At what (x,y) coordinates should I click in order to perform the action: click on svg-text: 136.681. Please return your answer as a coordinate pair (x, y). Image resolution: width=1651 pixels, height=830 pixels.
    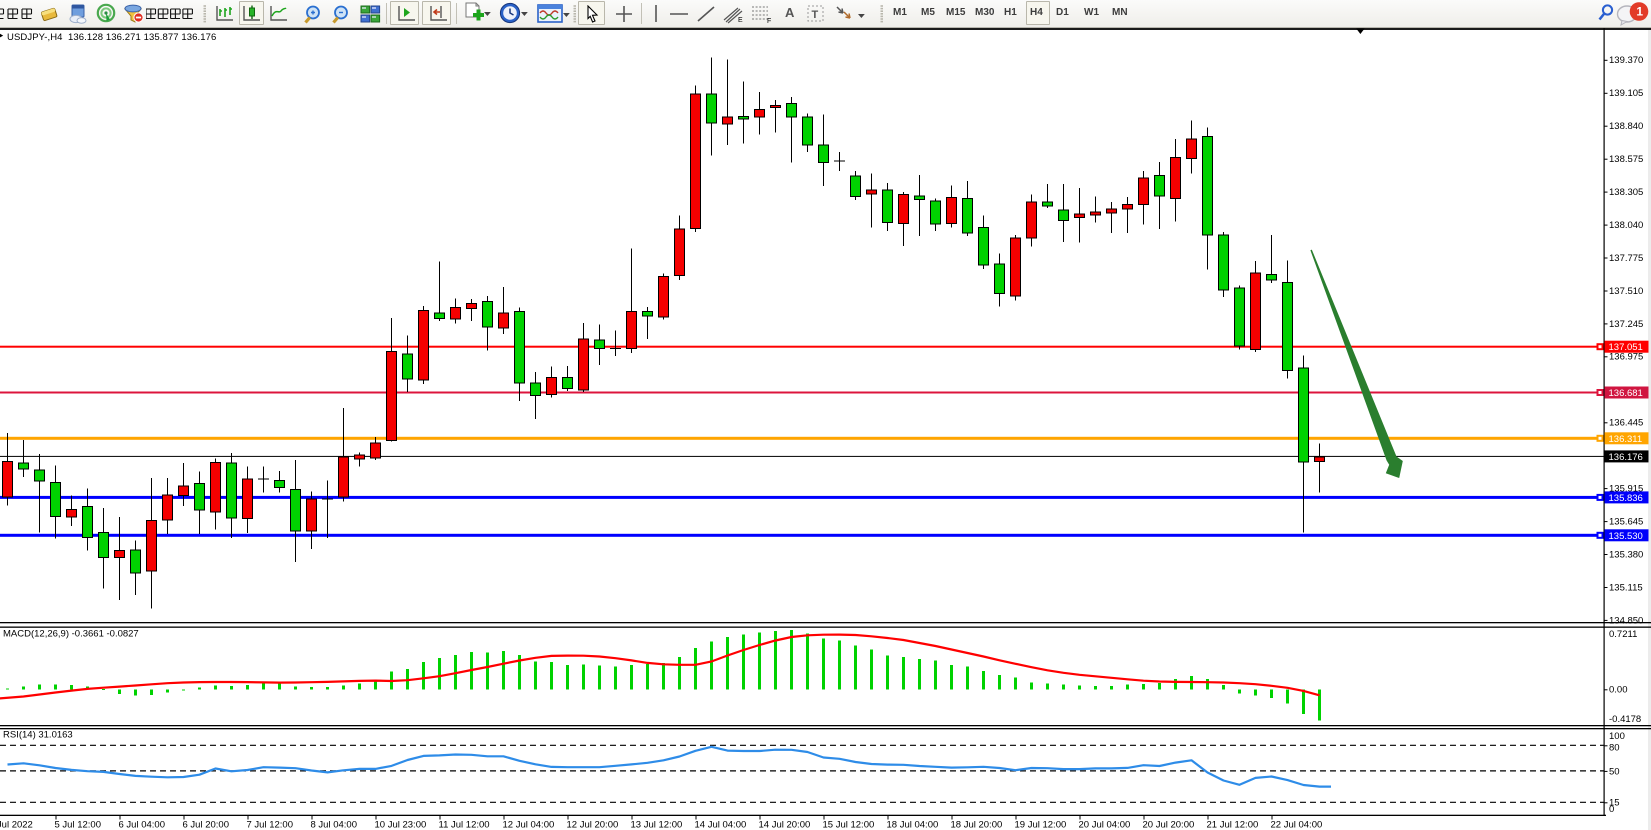
    Looking at the image, I should click on (1626, 393).